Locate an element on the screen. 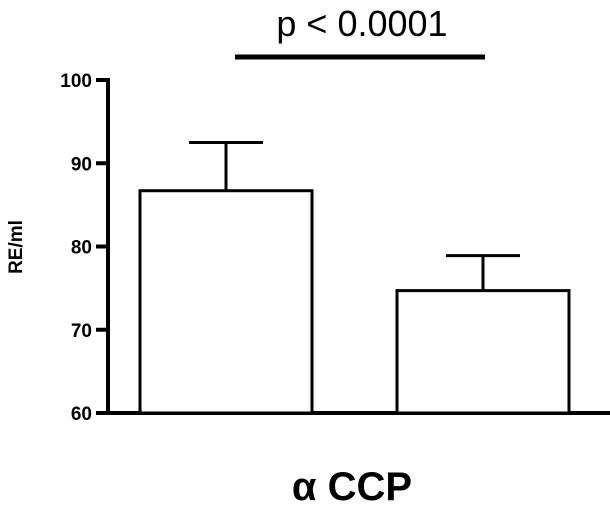 The height and width of the screenshot is (509, 610). y-tick-label: 80 is located at coordinates (81, 248).